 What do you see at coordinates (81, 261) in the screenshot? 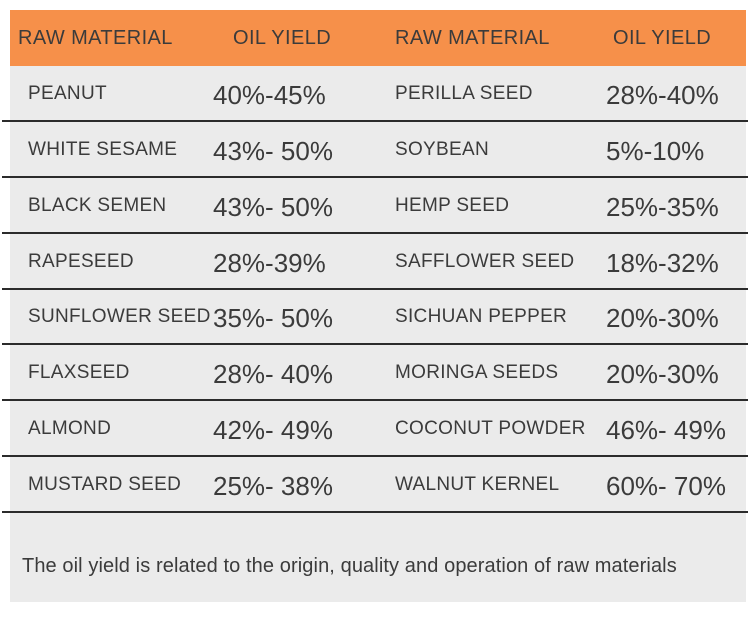
I see `material-name: RAPESEED` at bounding box center [81, 261].